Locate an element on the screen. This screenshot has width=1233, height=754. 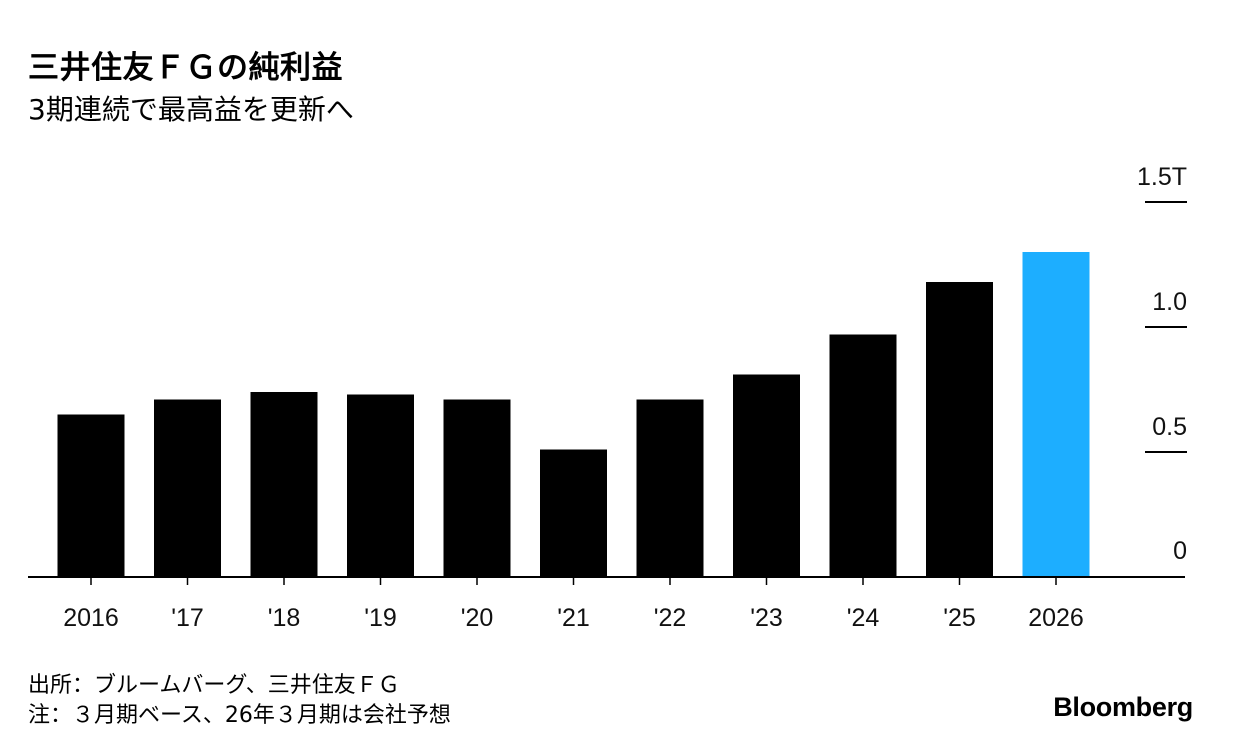
x-axis: 2016 '17 '18 '19 '20 '21 '22 '23 '24 '25 2026 is located at coordinates (573, 604).